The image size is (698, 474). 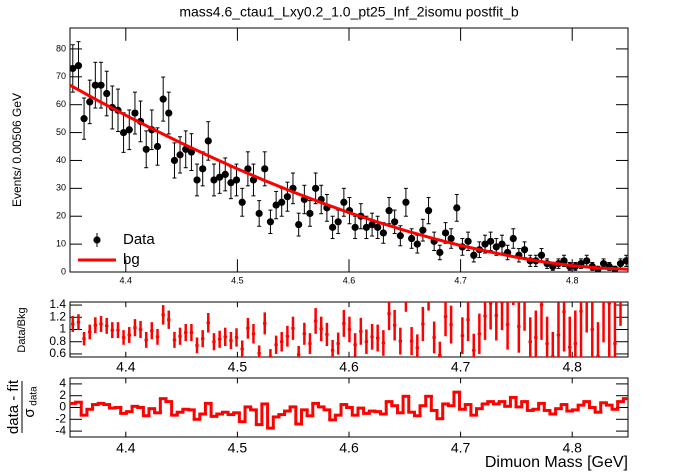 I want to click on y-tick-label: 1.4, so click(x=57, y=304).